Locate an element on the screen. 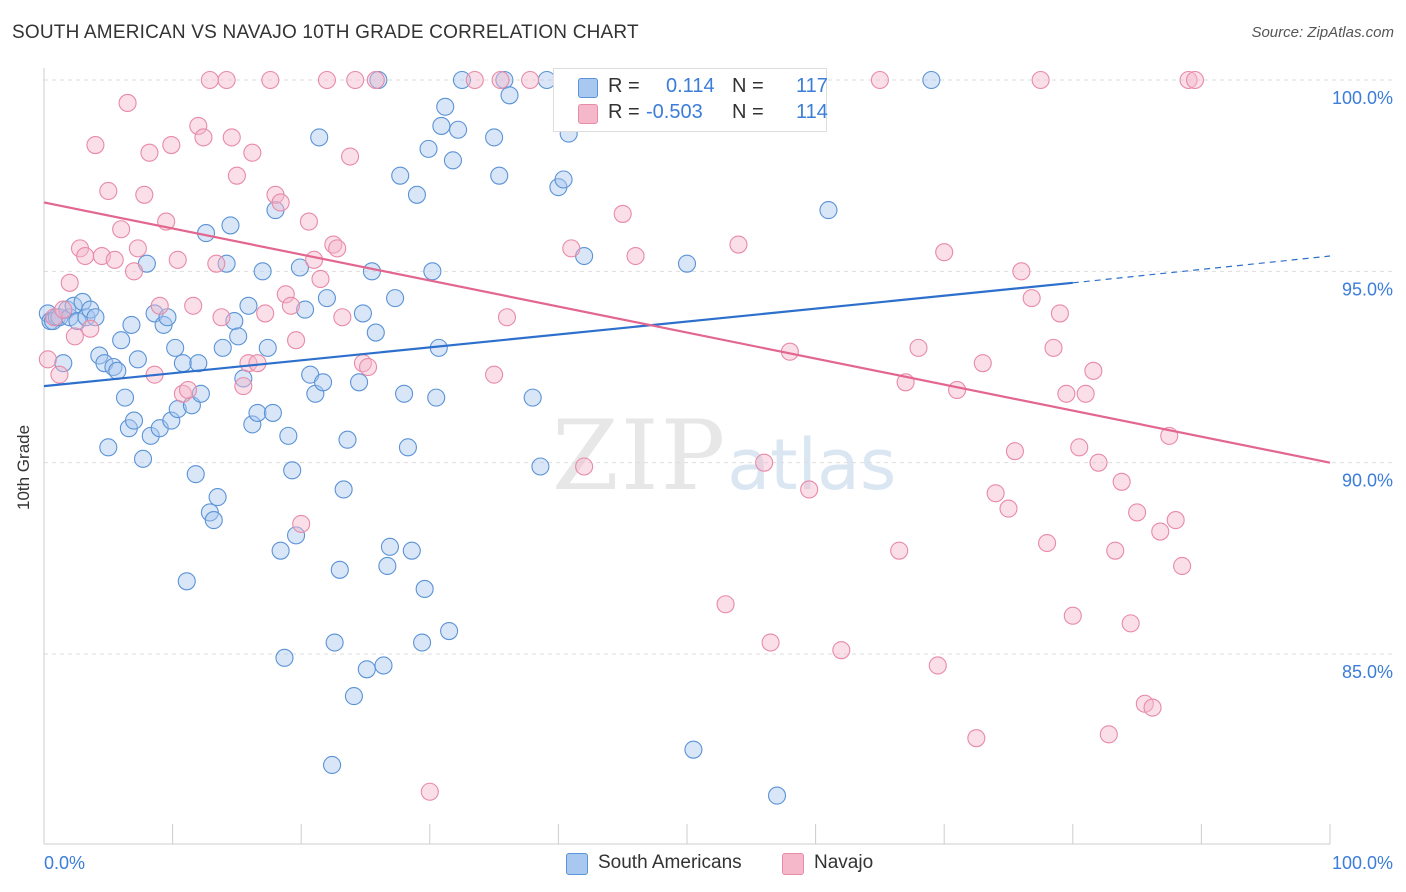 This screenshot has width=1406, height=892. bottom-legend-label: South Americans is located at coordinates (670, 862).